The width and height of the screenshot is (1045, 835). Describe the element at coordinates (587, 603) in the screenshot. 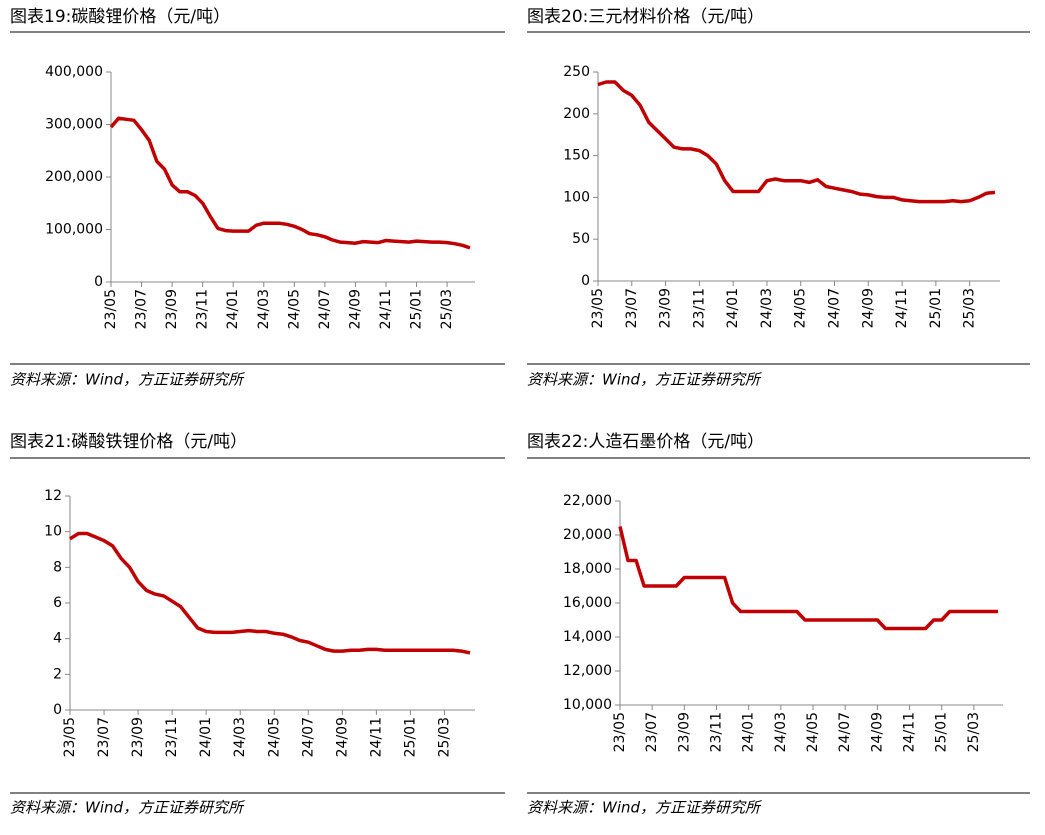

I see `y-tick-label: 16,000` at that location.